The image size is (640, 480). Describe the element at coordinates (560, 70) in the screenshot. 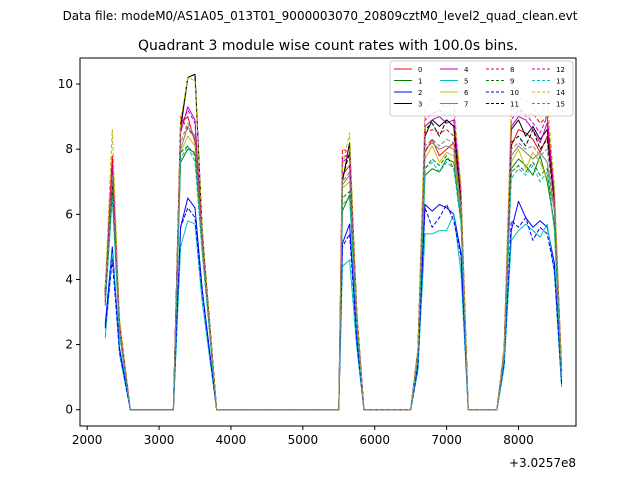

I see `legend-label-12: 12` at that location.